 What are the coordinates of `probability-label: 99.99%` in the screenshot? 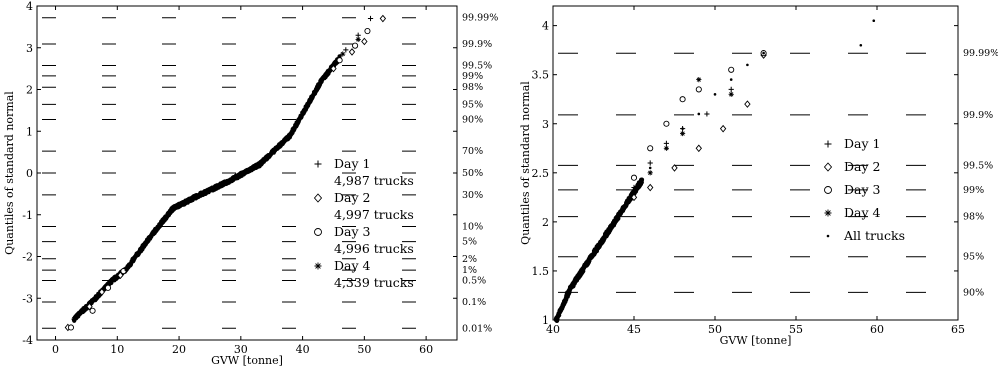 It's located at (480, 18).